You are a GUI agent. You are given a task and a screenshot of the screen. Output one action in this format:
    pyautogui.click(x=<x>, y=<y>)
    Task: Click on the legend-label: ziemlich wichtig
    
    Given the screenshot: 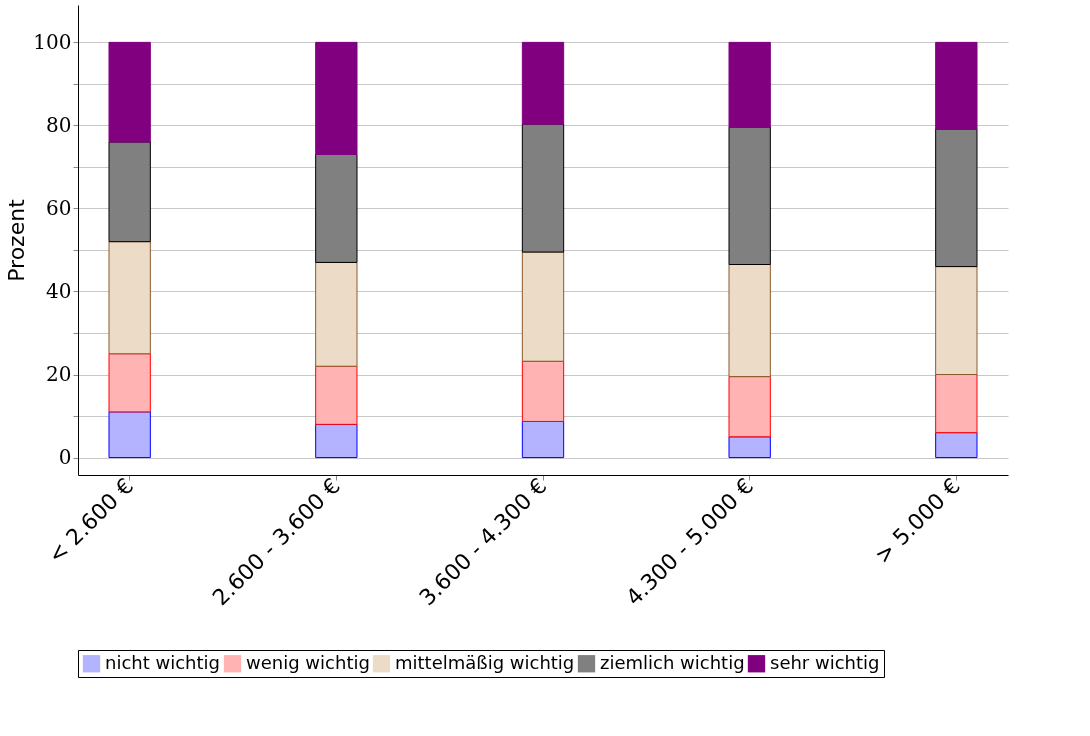 What is the action you would take?
    pyautogui.click(x=672, y=662)
    